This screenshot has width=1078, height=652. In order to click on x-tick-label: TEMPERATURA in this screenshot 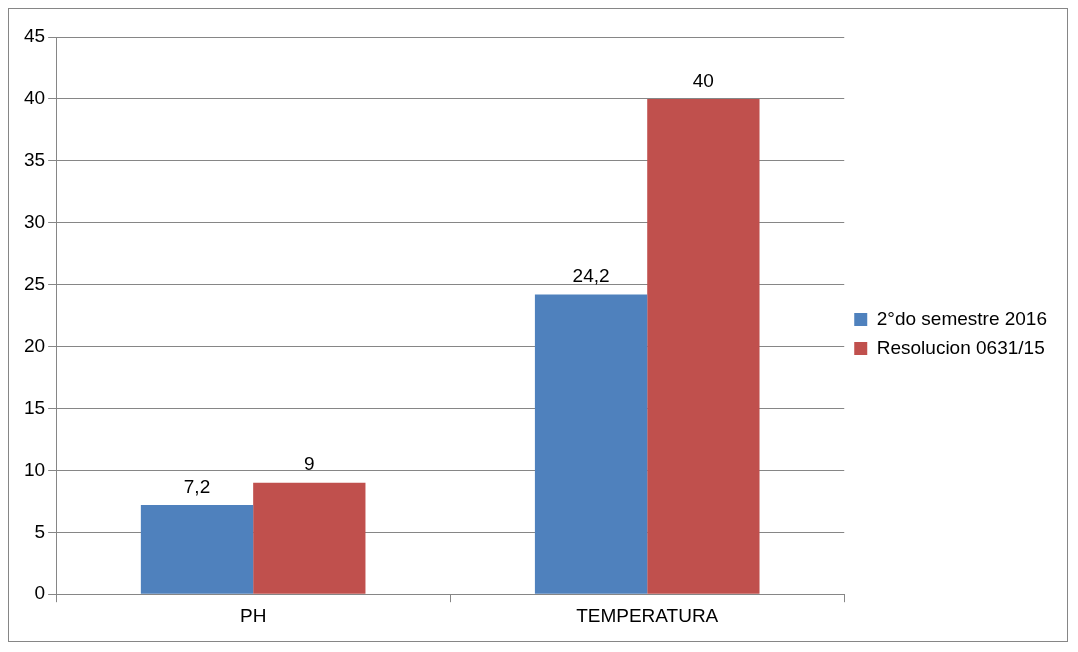, I will do `click(647, 615)`.